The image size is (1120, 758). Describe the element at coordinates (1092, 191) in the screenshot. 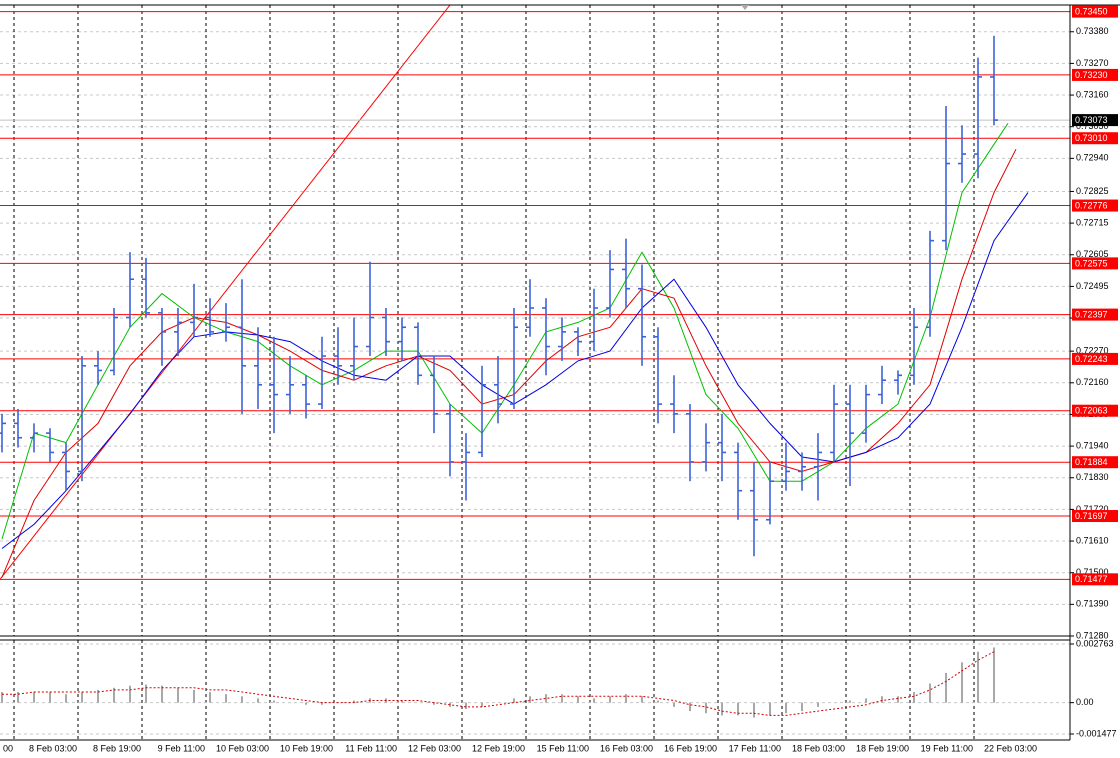

I see `y-tick-label: 0.72825` at that location.